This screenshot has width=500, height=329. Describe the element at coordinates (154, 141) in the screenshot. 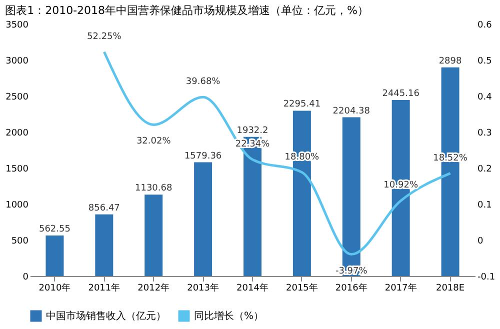

I see `data-label: 32.02%` at that location.